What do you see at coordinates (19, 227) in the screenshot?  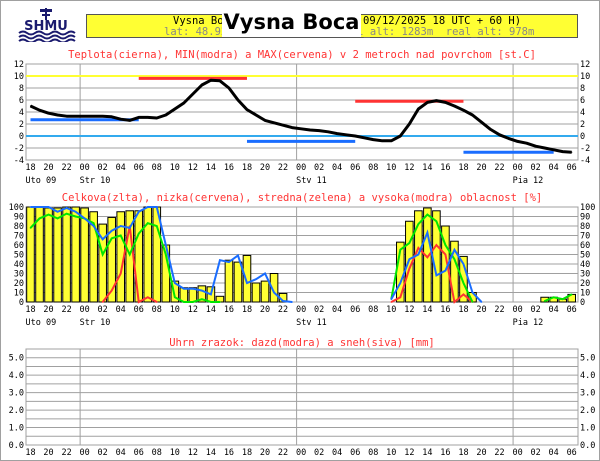 I see `y-tick-label-left: 80` at bounding box center [19, 227].